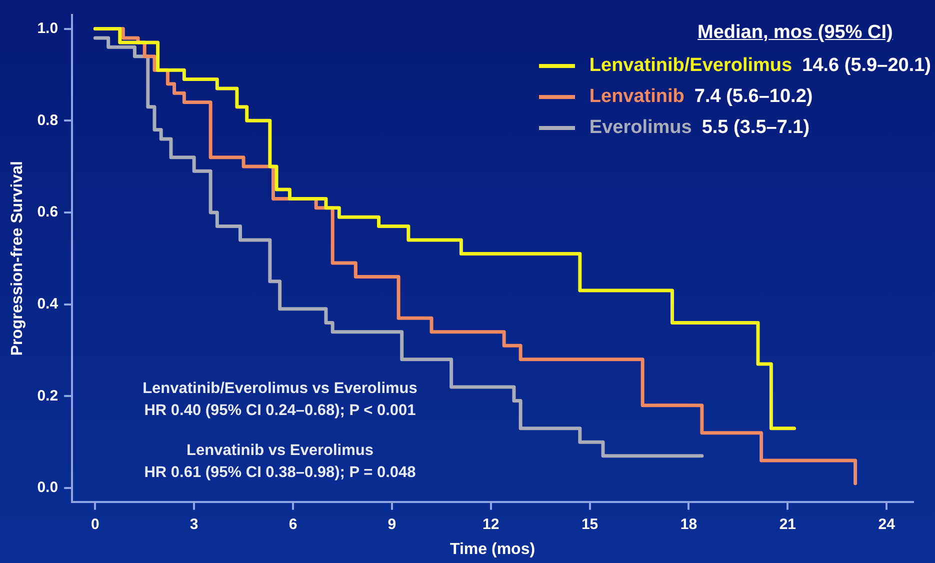 This screenshot has width=935, height=563. I want to click on annotation: Lenvatinib/Everolimus vs Everolimus, so click(280, 389).